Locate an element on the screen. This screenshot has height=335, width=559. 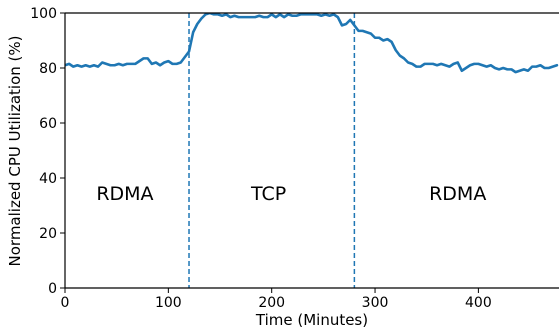
x-tick-label-2: 200 is located at coordinates (271, 303).